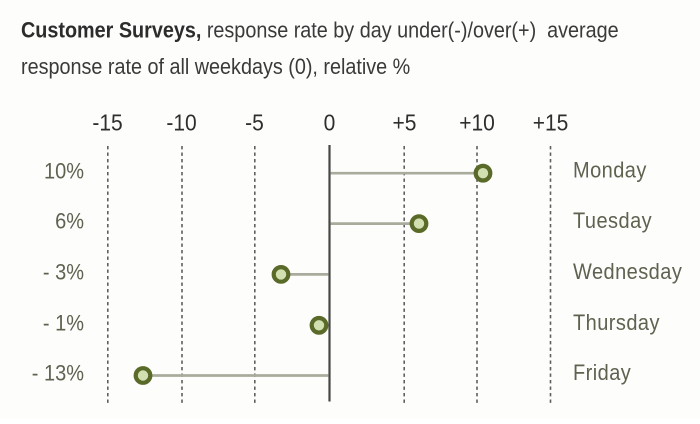 The image size is (700, 424). I want to click on svg-text: - 1%, so click(63, 324).